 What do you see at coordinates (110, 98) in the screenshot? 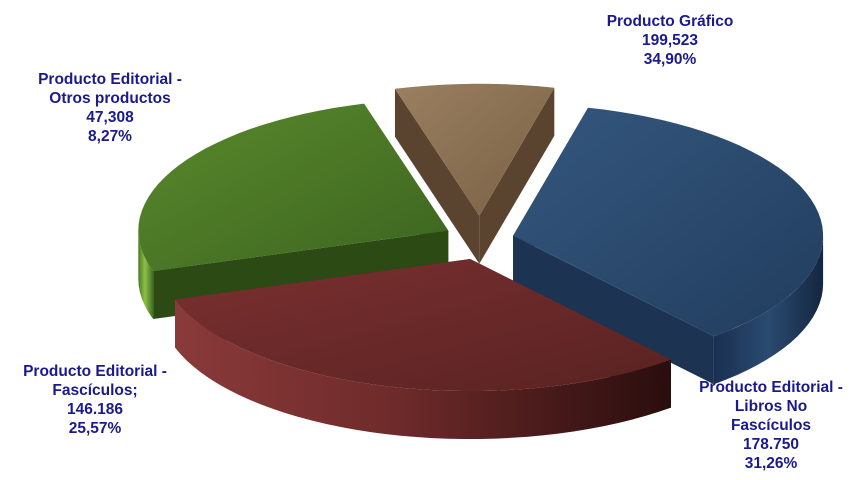
I see `label-name-line: Otros productos` at bounding box center [110, 98].